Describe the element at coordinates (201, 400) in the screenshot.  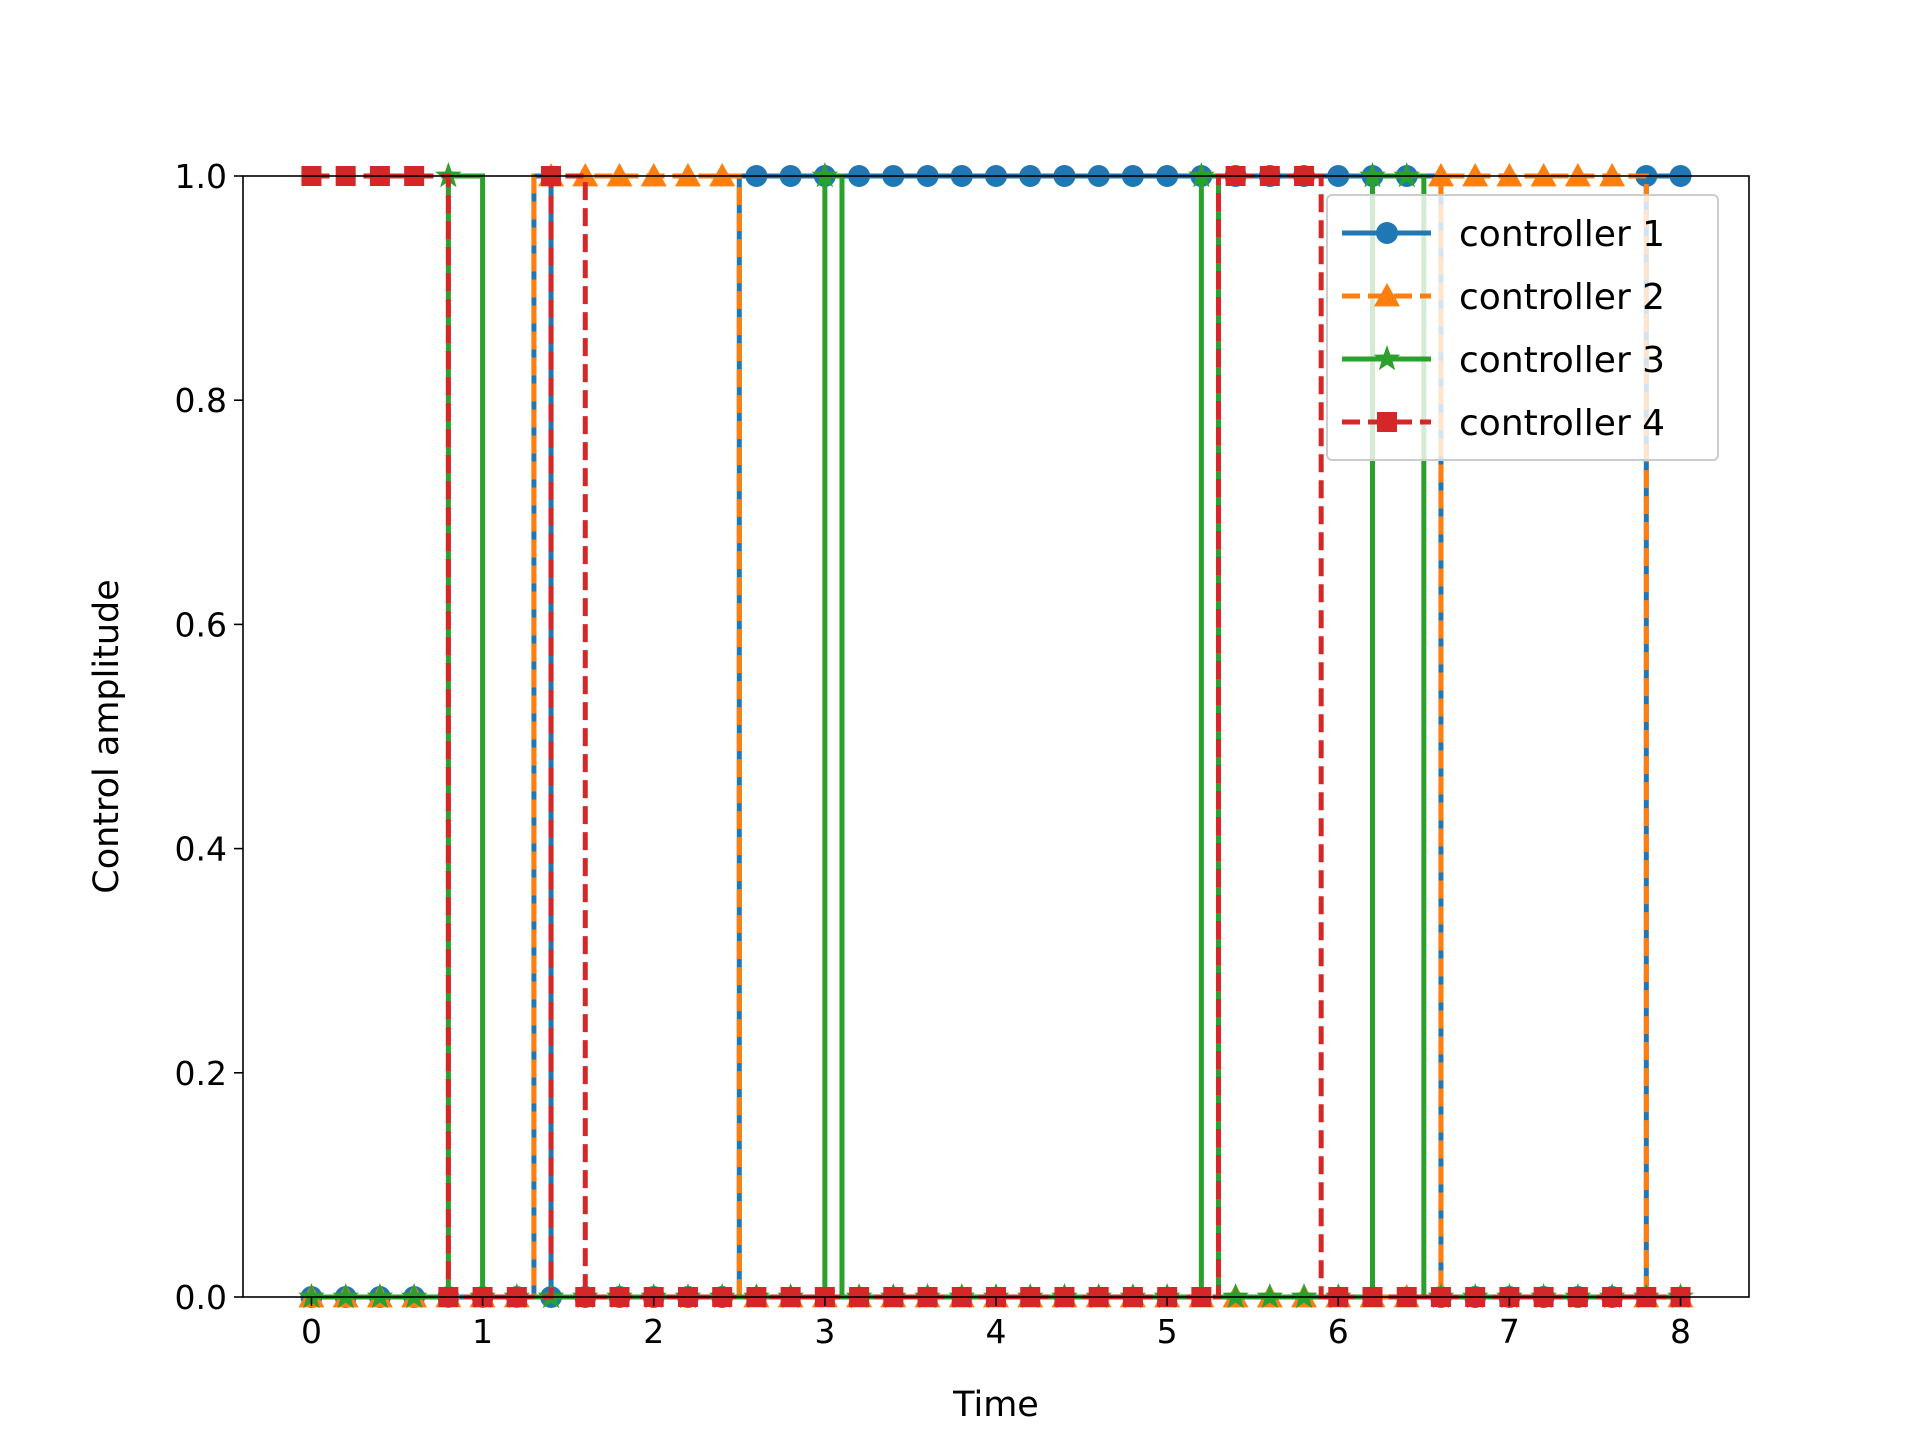
I see `y-tick-label: 0.8` at that location.